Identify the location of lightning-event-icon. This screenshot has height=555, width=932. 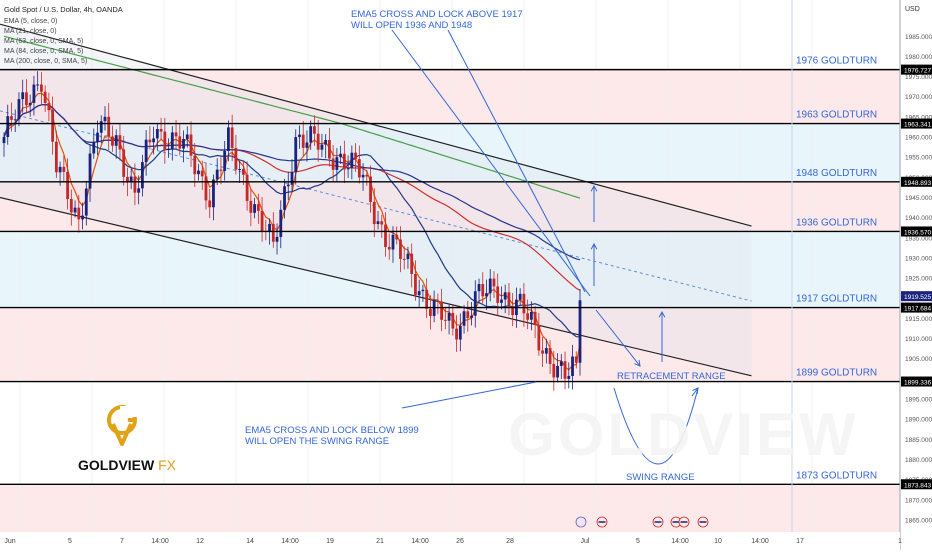
(581, 522).